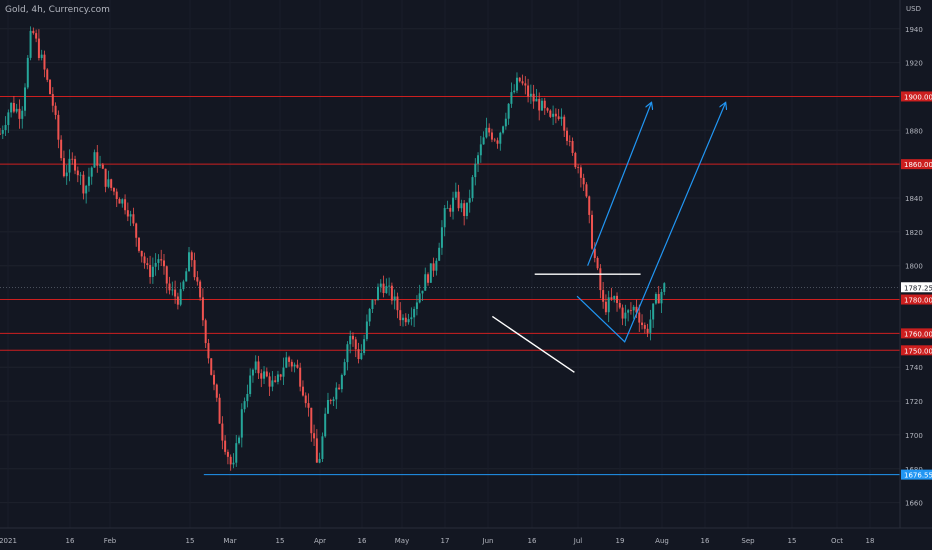  Describe the element at coordinates (914, 368) in the screenshot. I see `price-tick-label: 1740` at that location.